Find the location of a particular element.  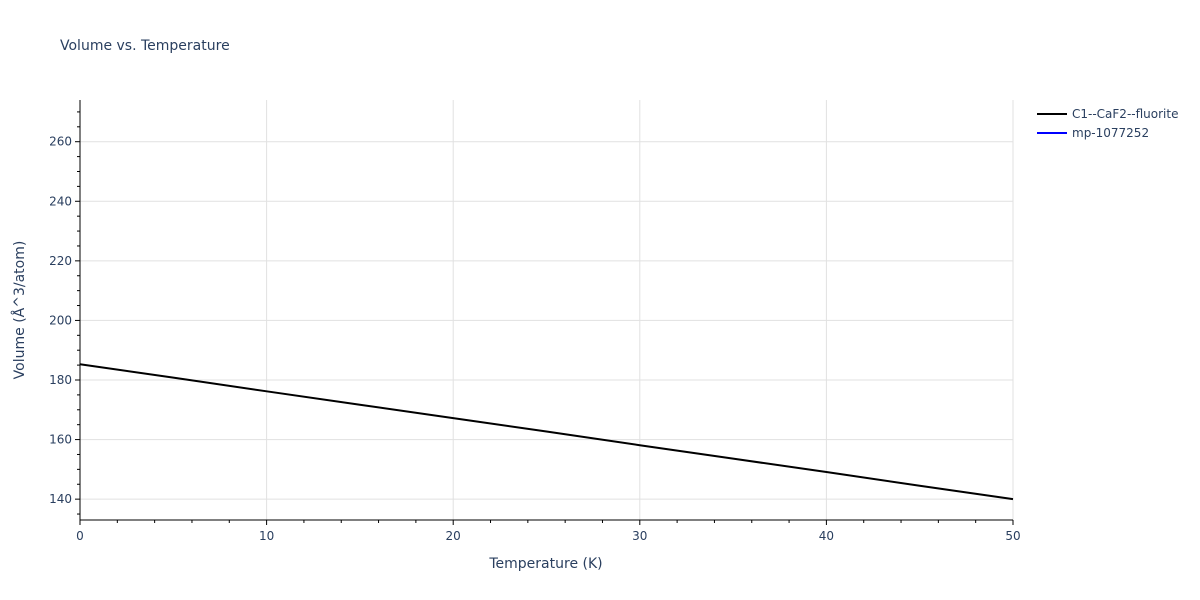

y-axis-title: Volume (Å^3/atom) is located at coordinates (19, 310).